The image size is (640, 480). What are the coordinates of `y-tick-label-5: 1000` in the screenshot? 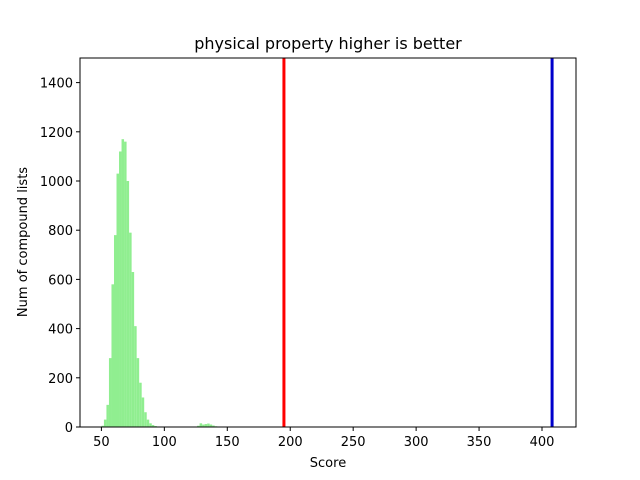 It's located at (56, 182).